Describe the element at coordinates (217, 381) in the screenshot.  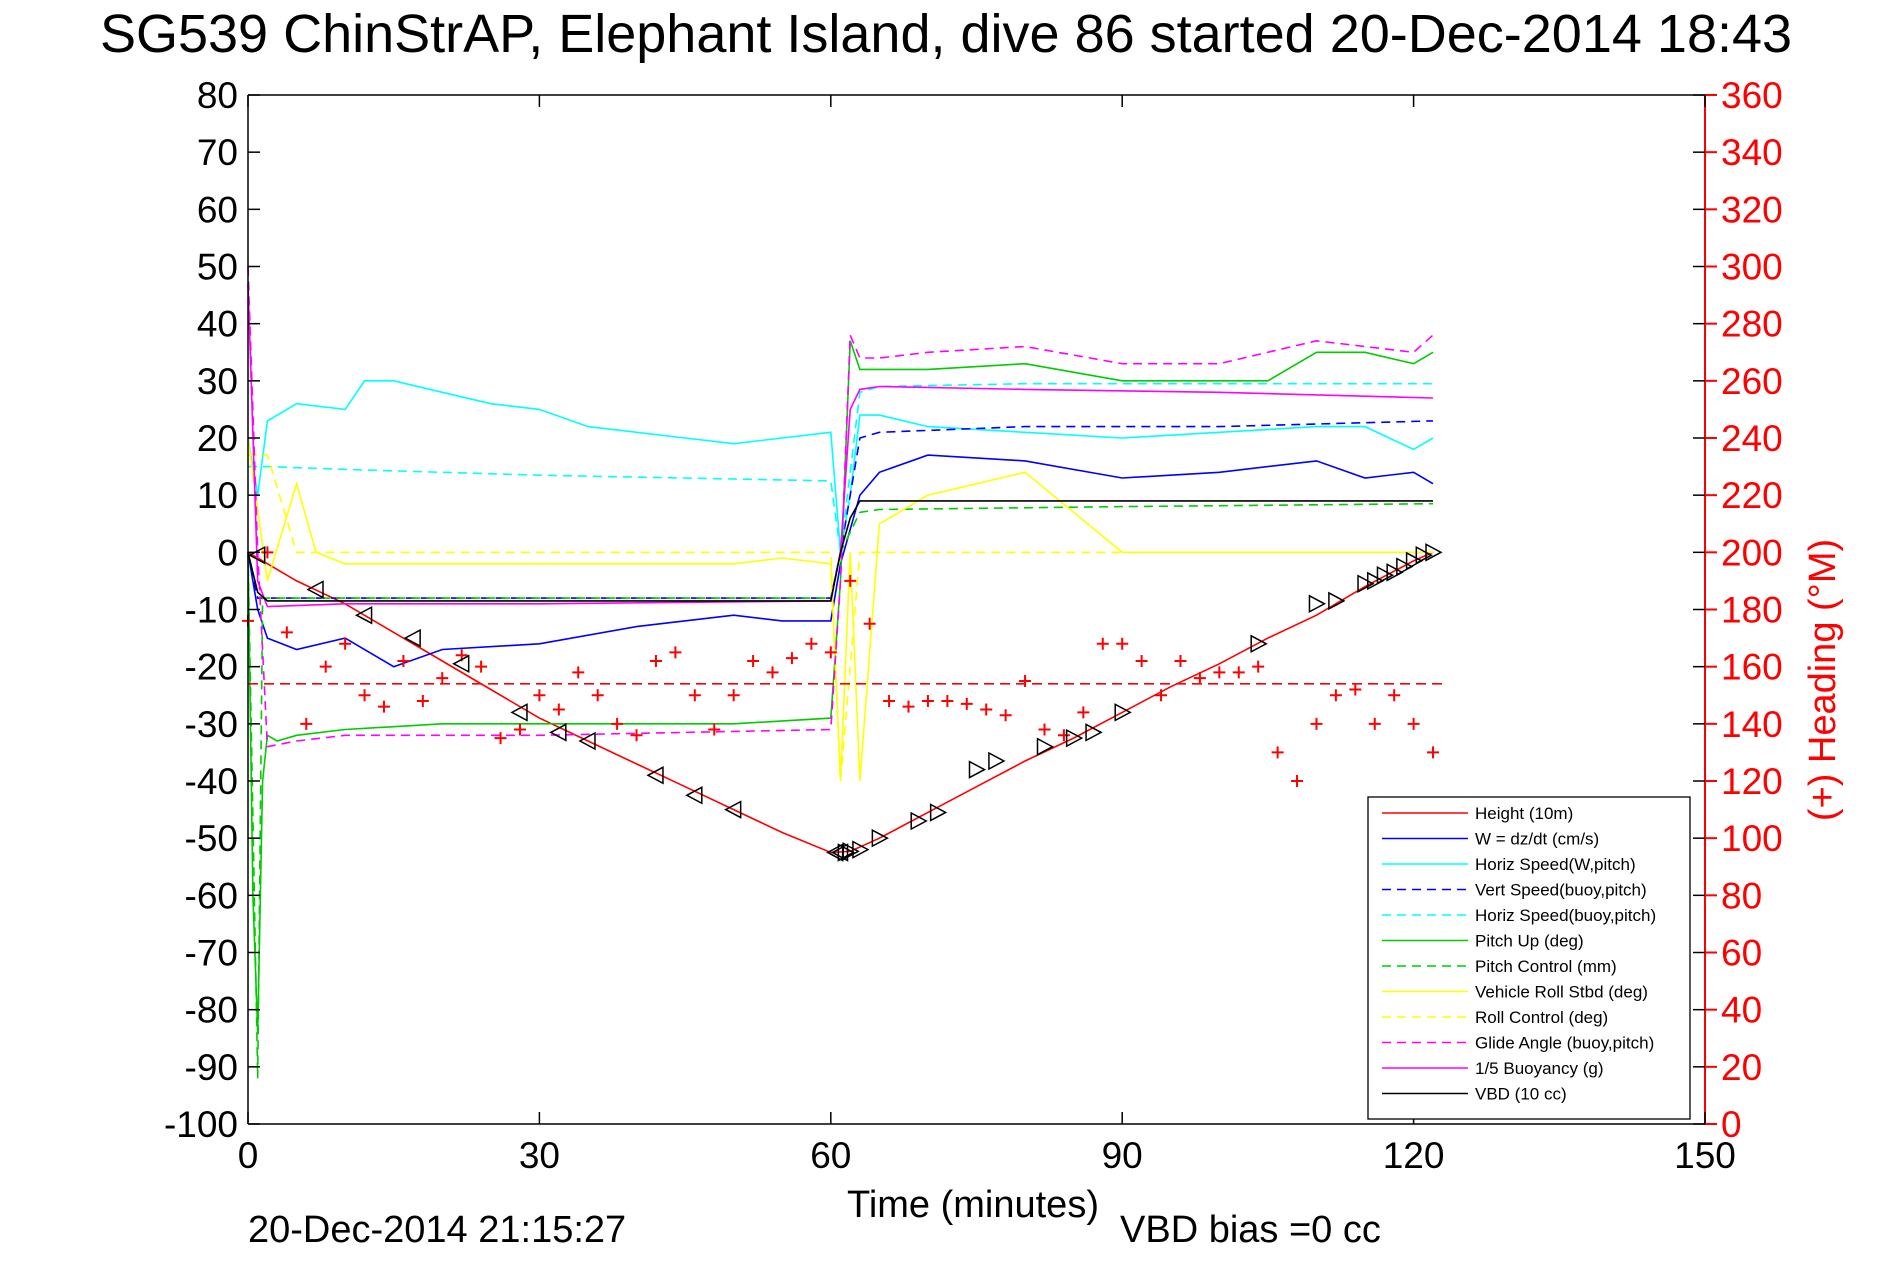
I see `y-tick-label: 30` at that location.